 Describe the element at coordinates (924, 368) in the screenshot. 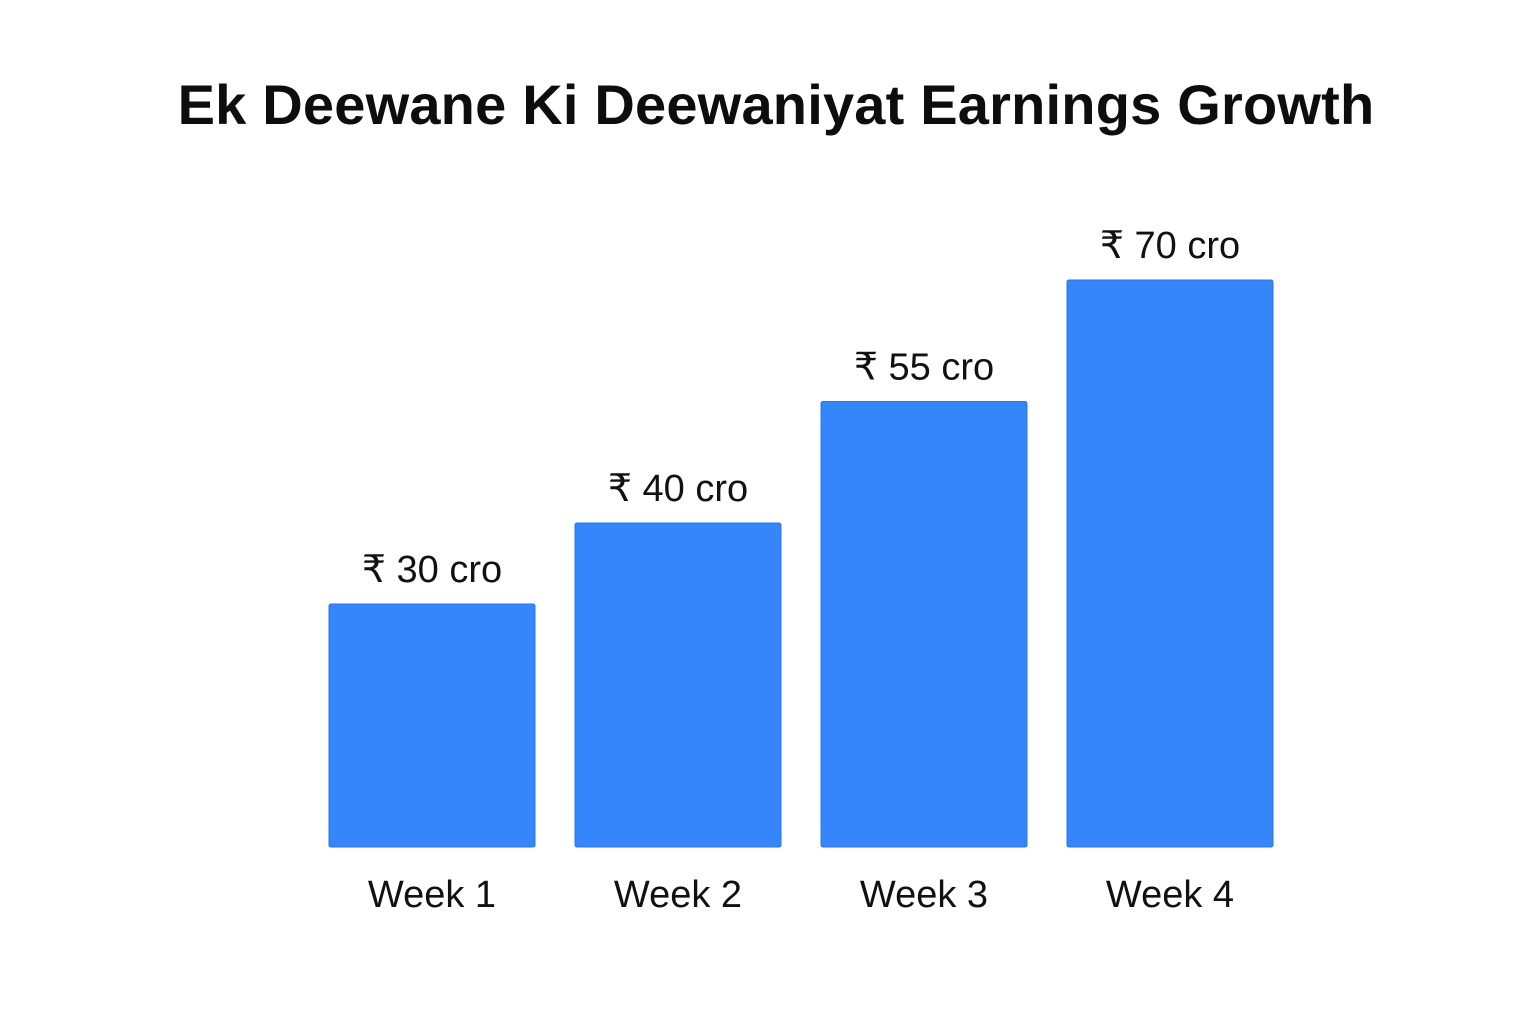

I see `data-label: ₹ 55 cro` at that location.